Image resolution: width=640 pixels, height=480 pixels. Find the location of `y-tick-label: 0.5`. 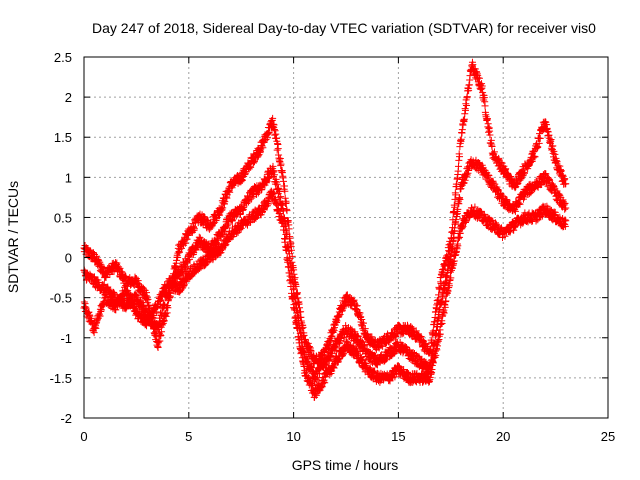

y-tick-label: 0.5 is located at coordinates (63, 217).